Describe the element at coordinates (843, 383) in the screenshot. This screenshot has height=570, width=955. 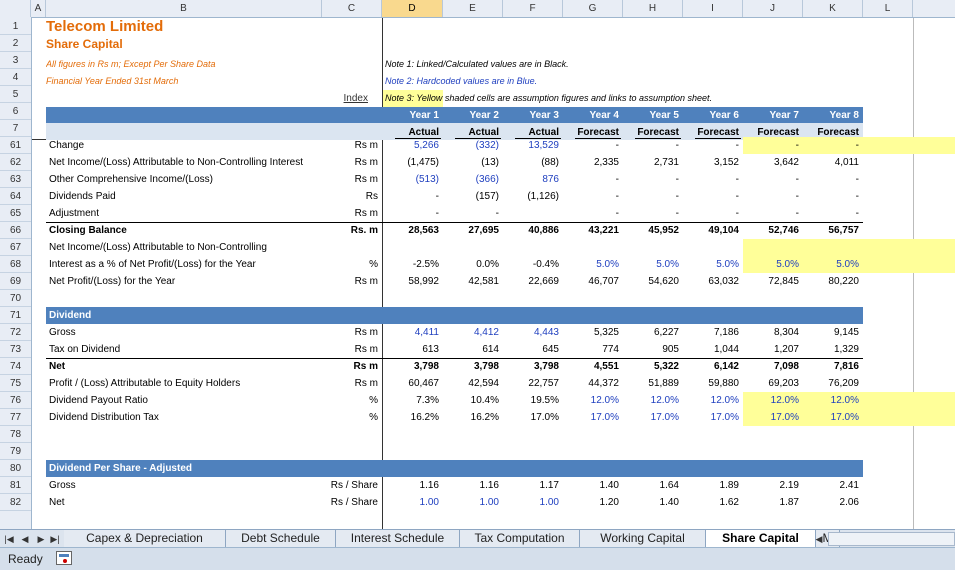
I see `value-cell: 76,209` at that location.